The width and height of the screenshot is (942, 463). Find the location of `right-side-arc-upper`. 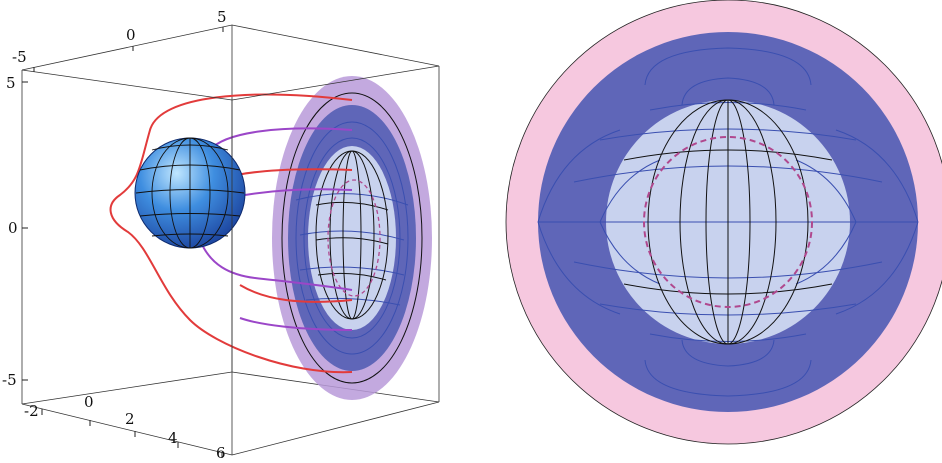

right-side-arc-upper is located at coordinates (877, 176).